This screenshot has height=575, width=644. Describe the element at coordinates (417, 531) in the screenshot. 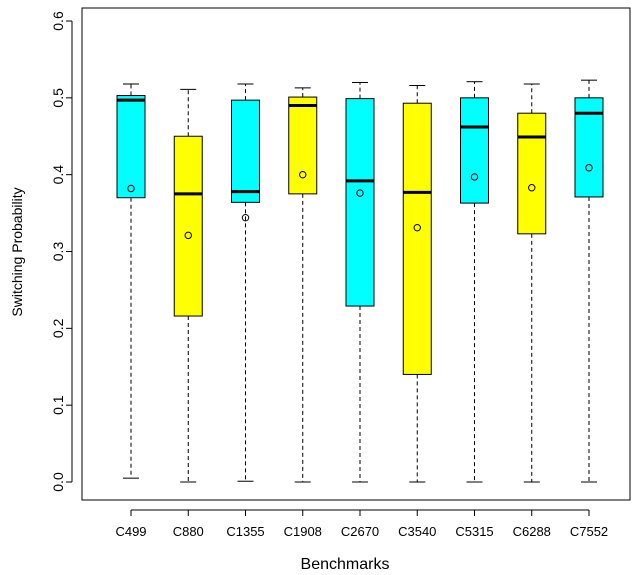

I see `x-tick-label: C3540` at that location.